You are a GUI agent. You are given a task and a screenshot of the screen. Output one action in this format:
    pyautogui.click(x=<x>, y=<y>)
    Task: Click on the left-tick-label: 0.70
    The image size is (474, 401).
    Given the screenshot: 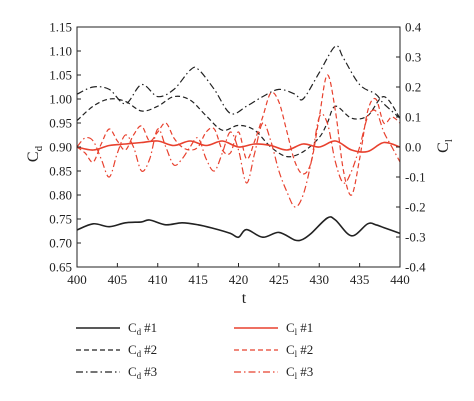 What is the action you would take?
    pyautogui.click(x=60, y=243)
    